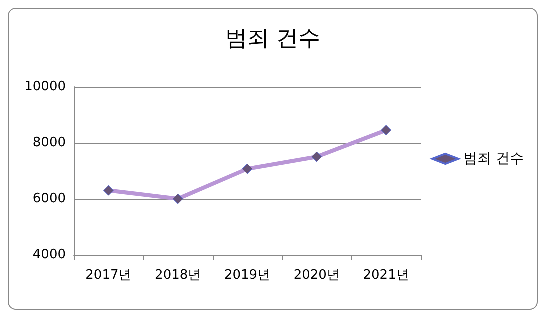  Describe the element at coordinates (178, 275) in the screenshot. I see `x-tick-label: 2018년` at that location.